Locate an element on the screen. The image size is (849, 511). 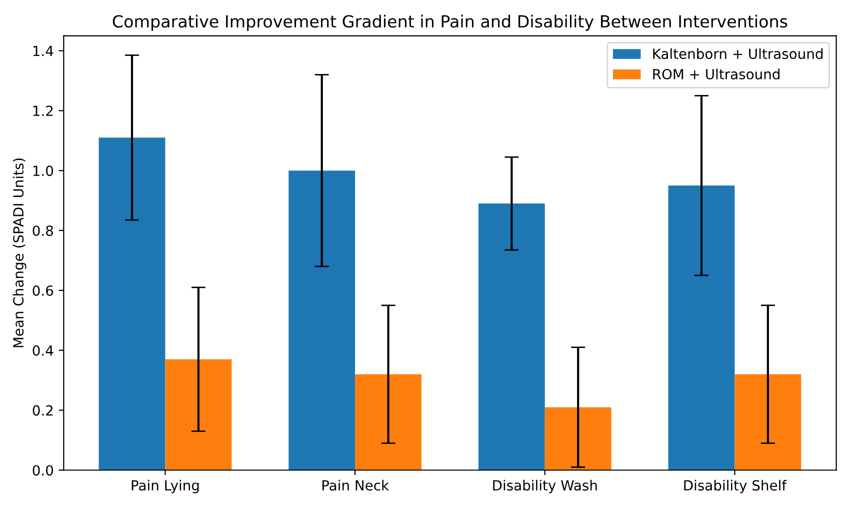
y-axis-title: Mean Change (SPADI Units) is located at coordinates (19, 253).